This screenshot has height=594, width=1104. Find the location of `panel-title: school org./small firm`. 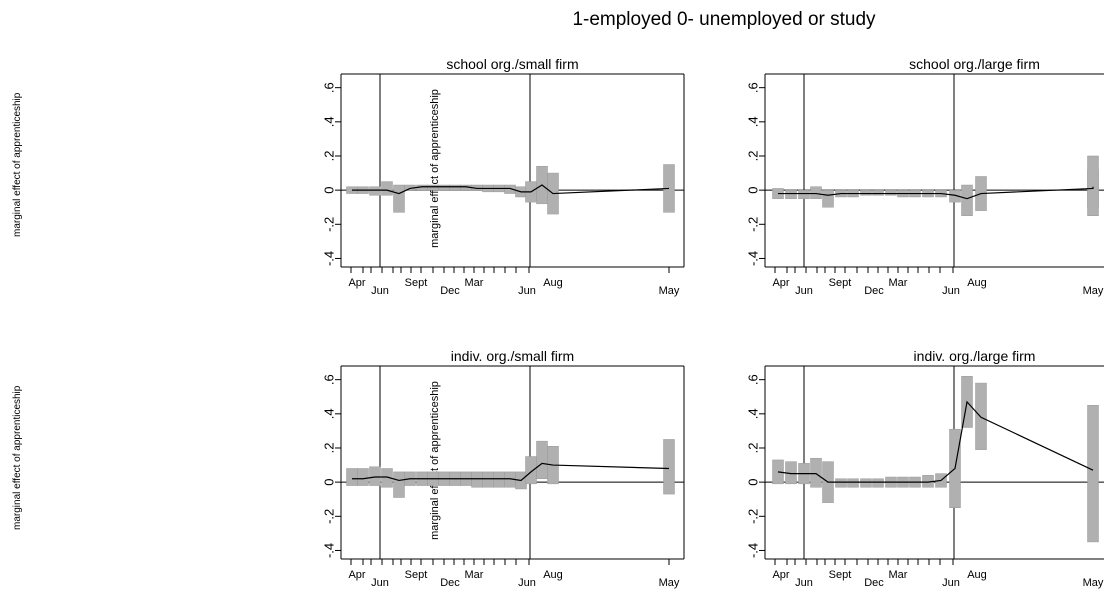

panel-title: school org./small firm is located at coordinates (512, 64).